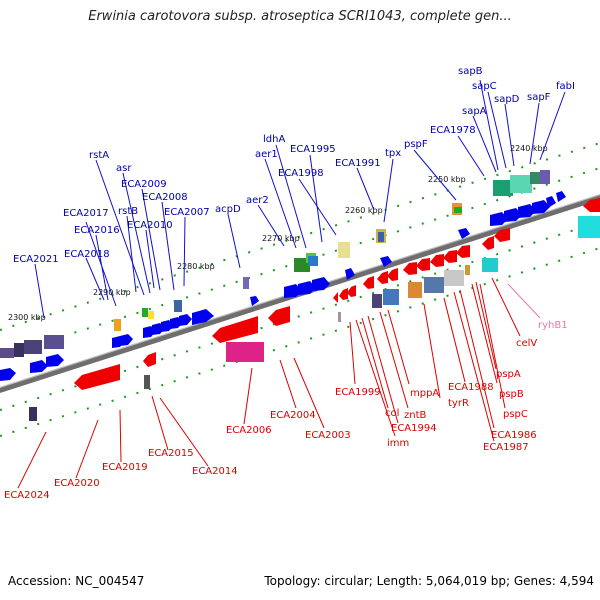  What do you see at coordinates (36, 259) in the screenshot?
I see `gene-label-ECA2021: ECA2021` at bounding box center [36, 259].